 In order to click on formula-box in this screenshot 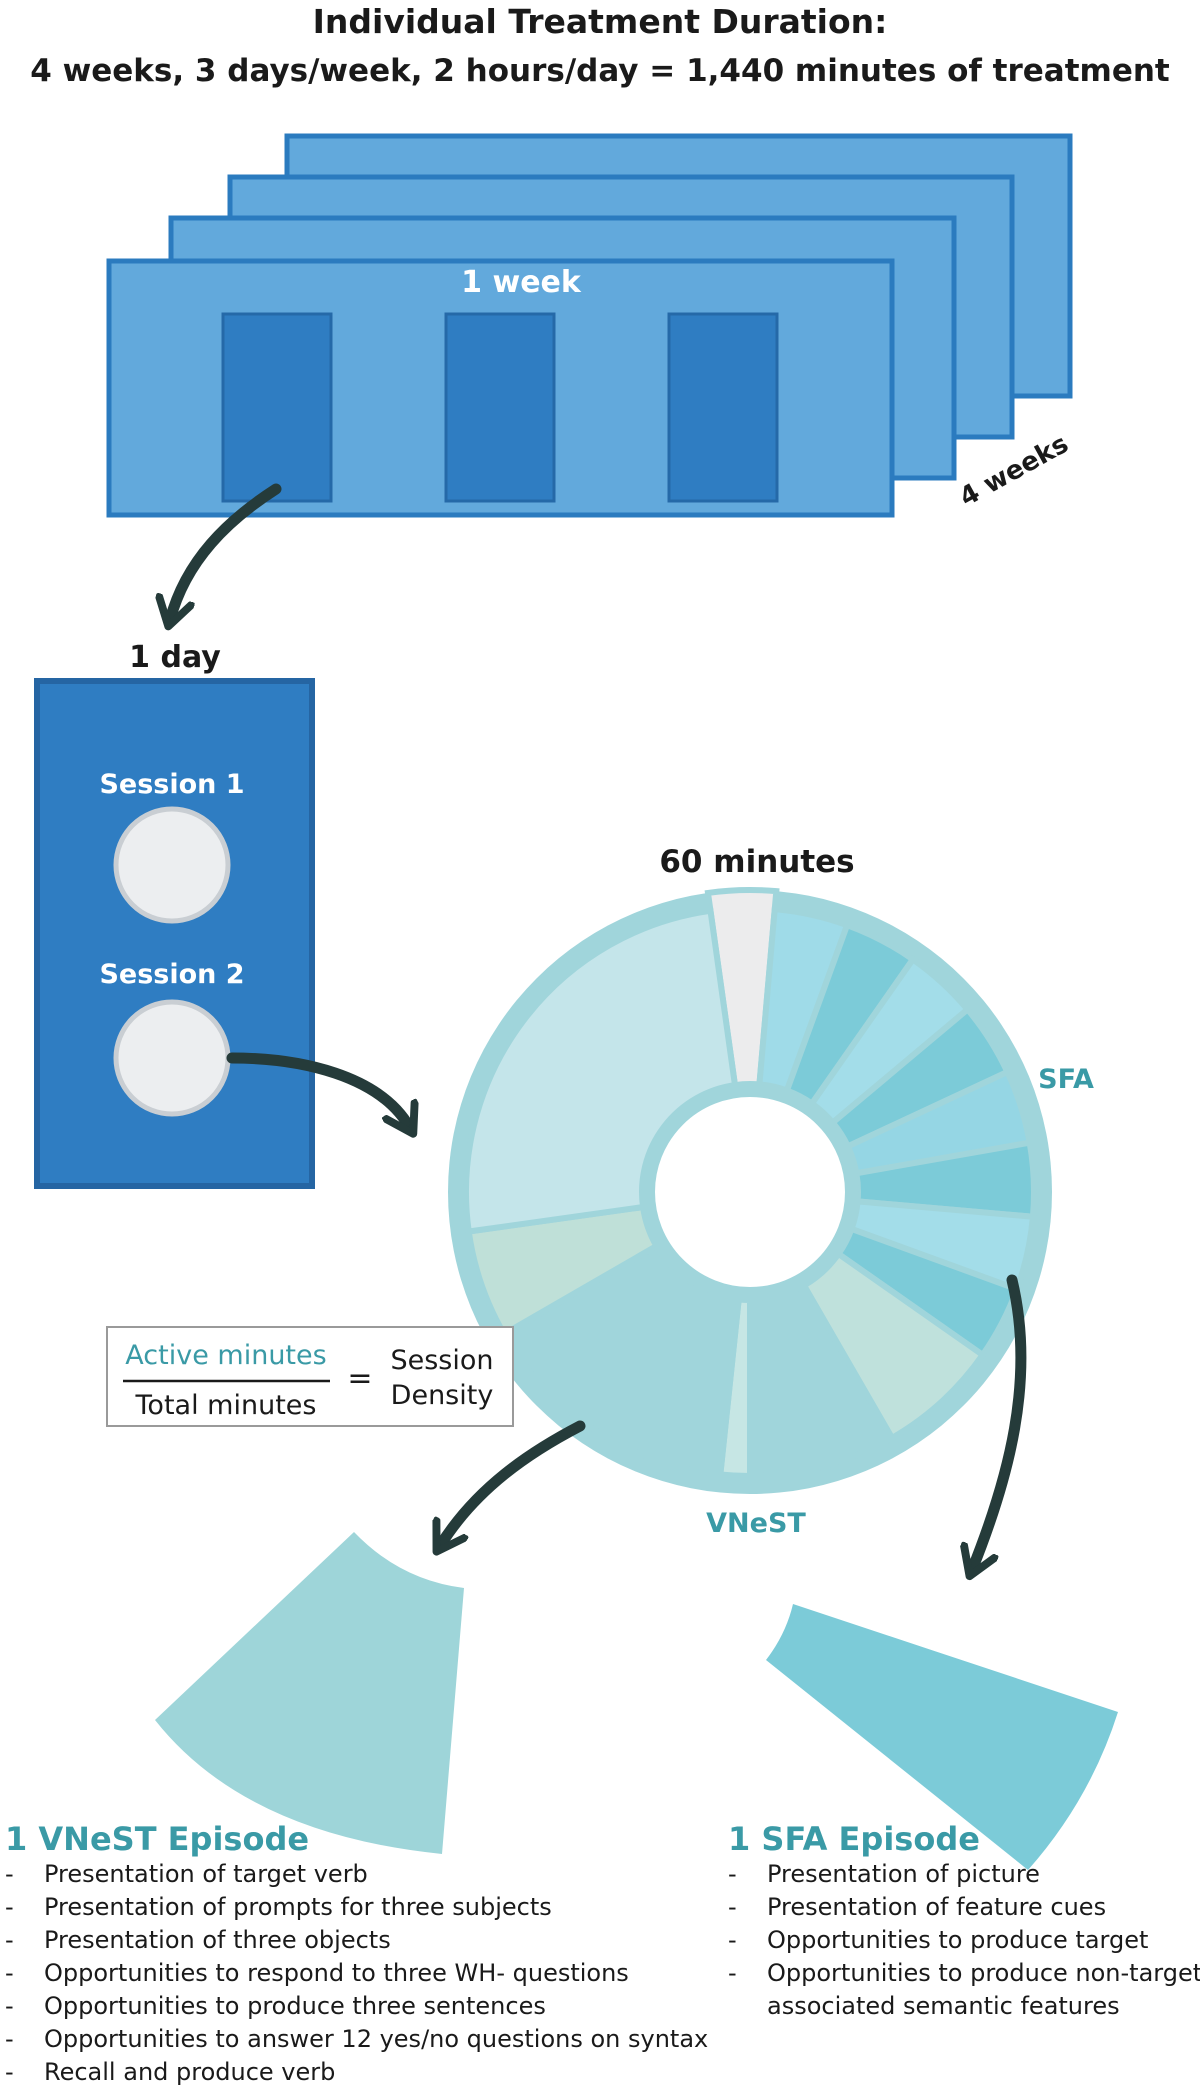, I will do `click(310, 1376)`.